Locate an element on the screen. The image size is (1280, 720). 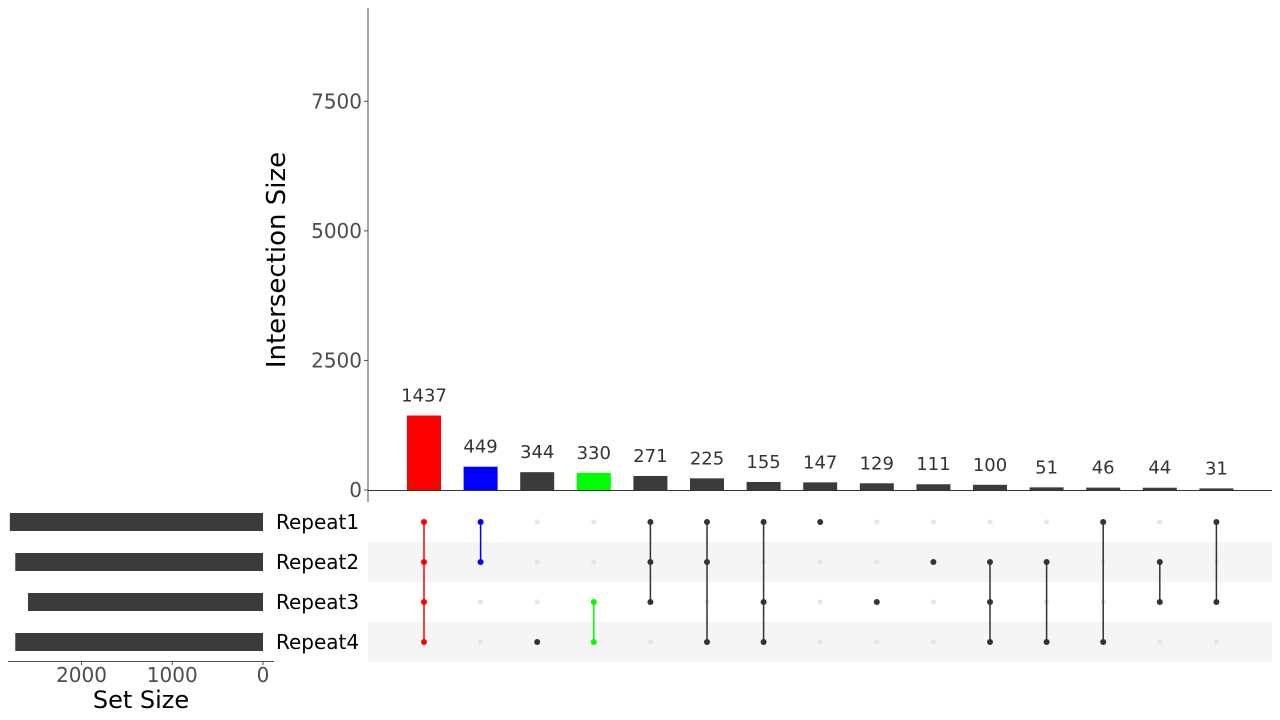
y-tick-label: 0 is located at coordinates (355, 490).